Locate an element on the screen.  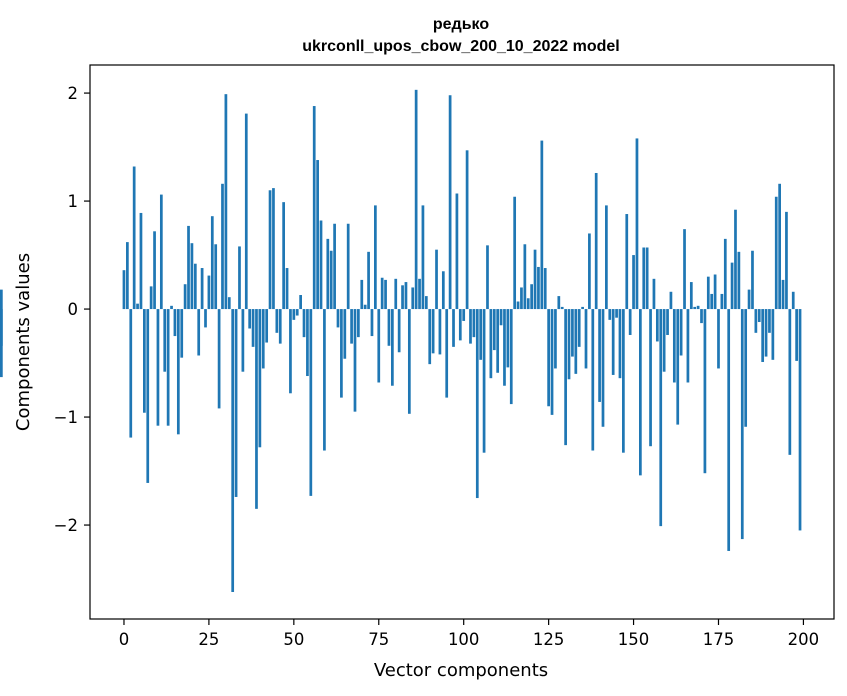
x-axis: 0 25 50 75 100 125 150 175 200 is located at coordinates (469, 634).